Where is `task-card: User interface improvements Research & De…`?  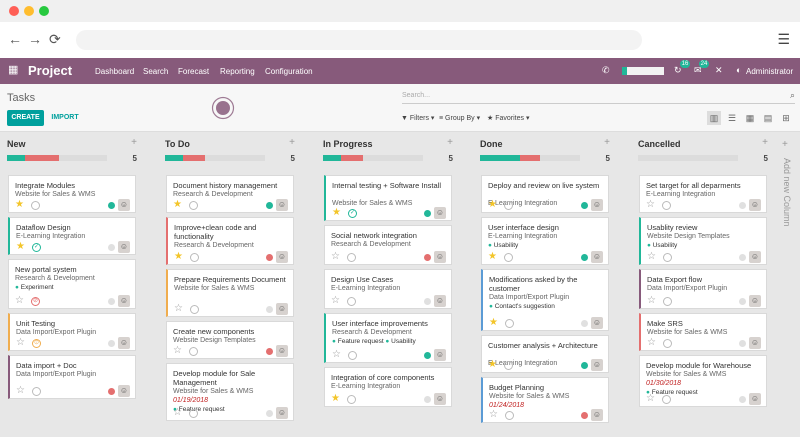
task-card: User interface improvements Research & De… is located at coordinates (388, 338).